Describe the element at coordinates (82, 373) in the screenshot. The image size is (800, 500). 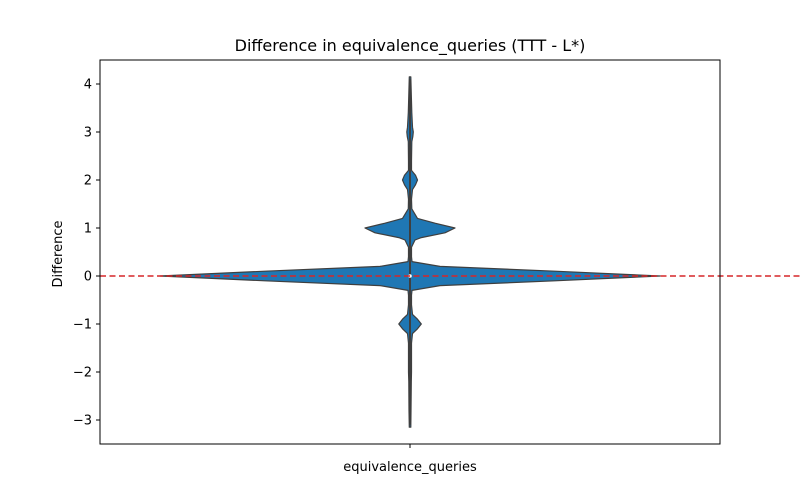
I see `y-tick-label: −2` at that location.